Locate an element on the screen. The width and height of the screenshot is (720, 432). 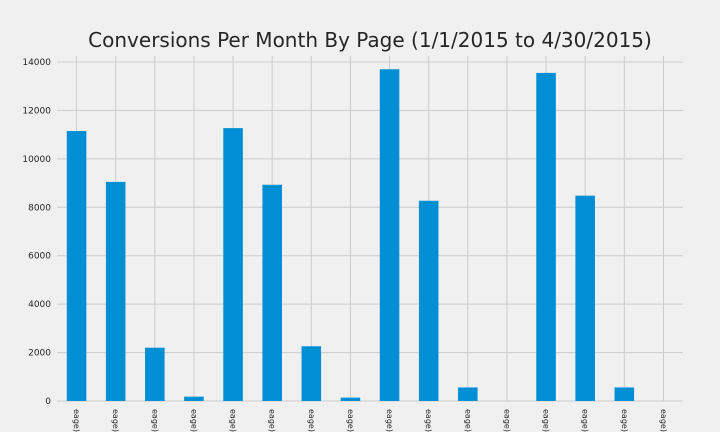
y-tick-label: 12000 is located at coordinates (36, 111).